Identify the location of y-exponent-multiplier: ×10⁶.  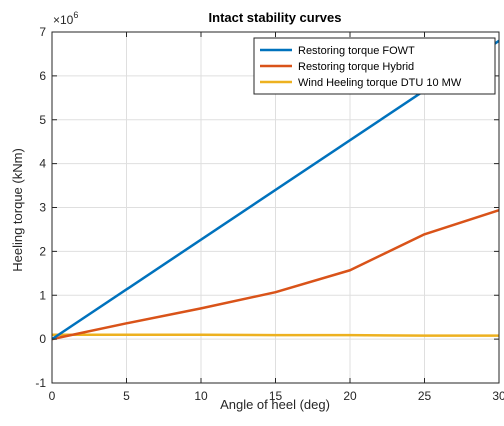
(65, 18).